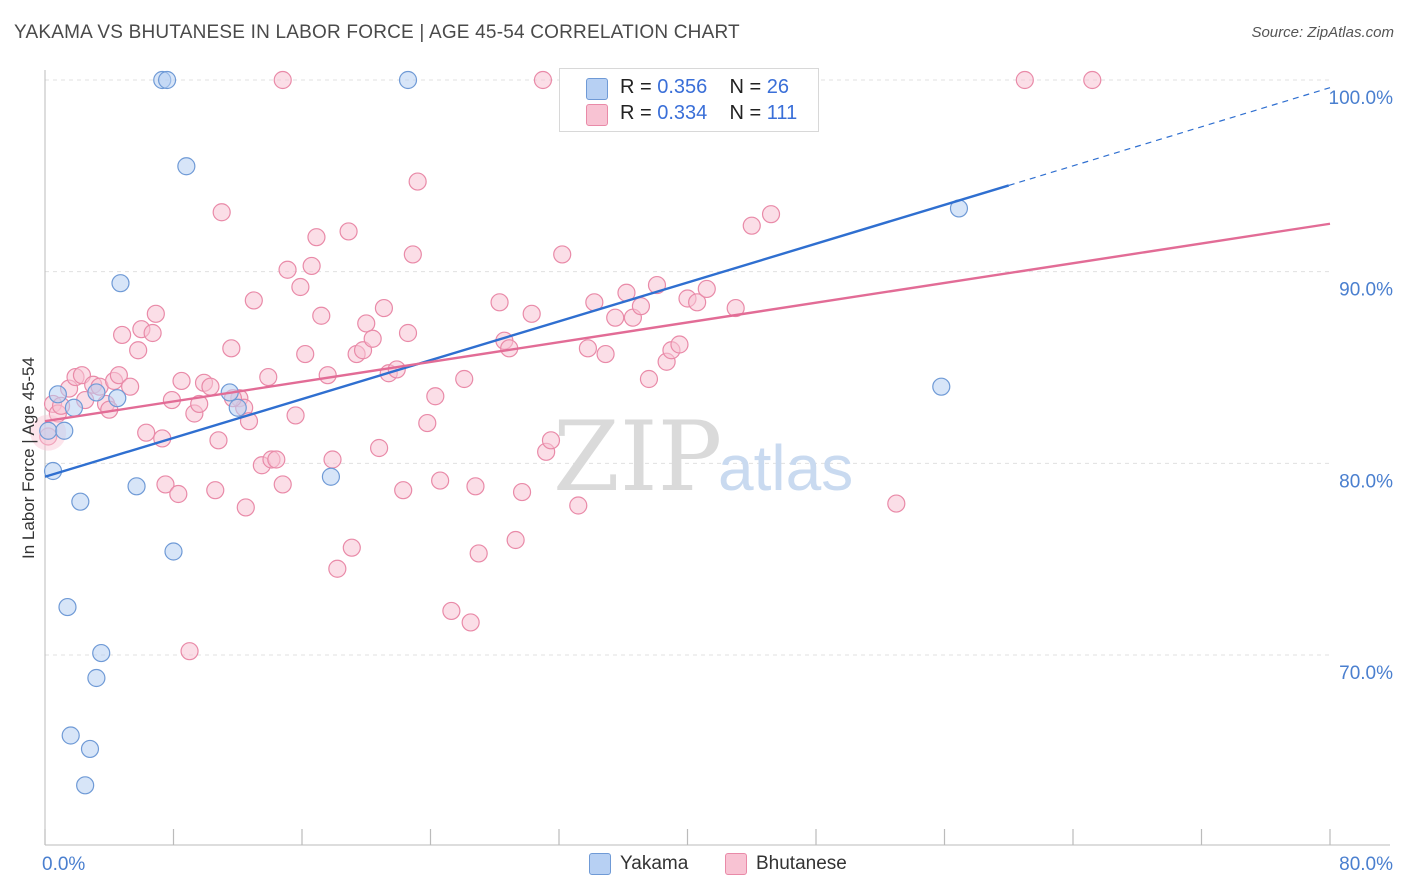 Image resolution: width=1406 pixels, height=892 pixels. I want to click on watermark-atlas: atlas, so click(785, 468).